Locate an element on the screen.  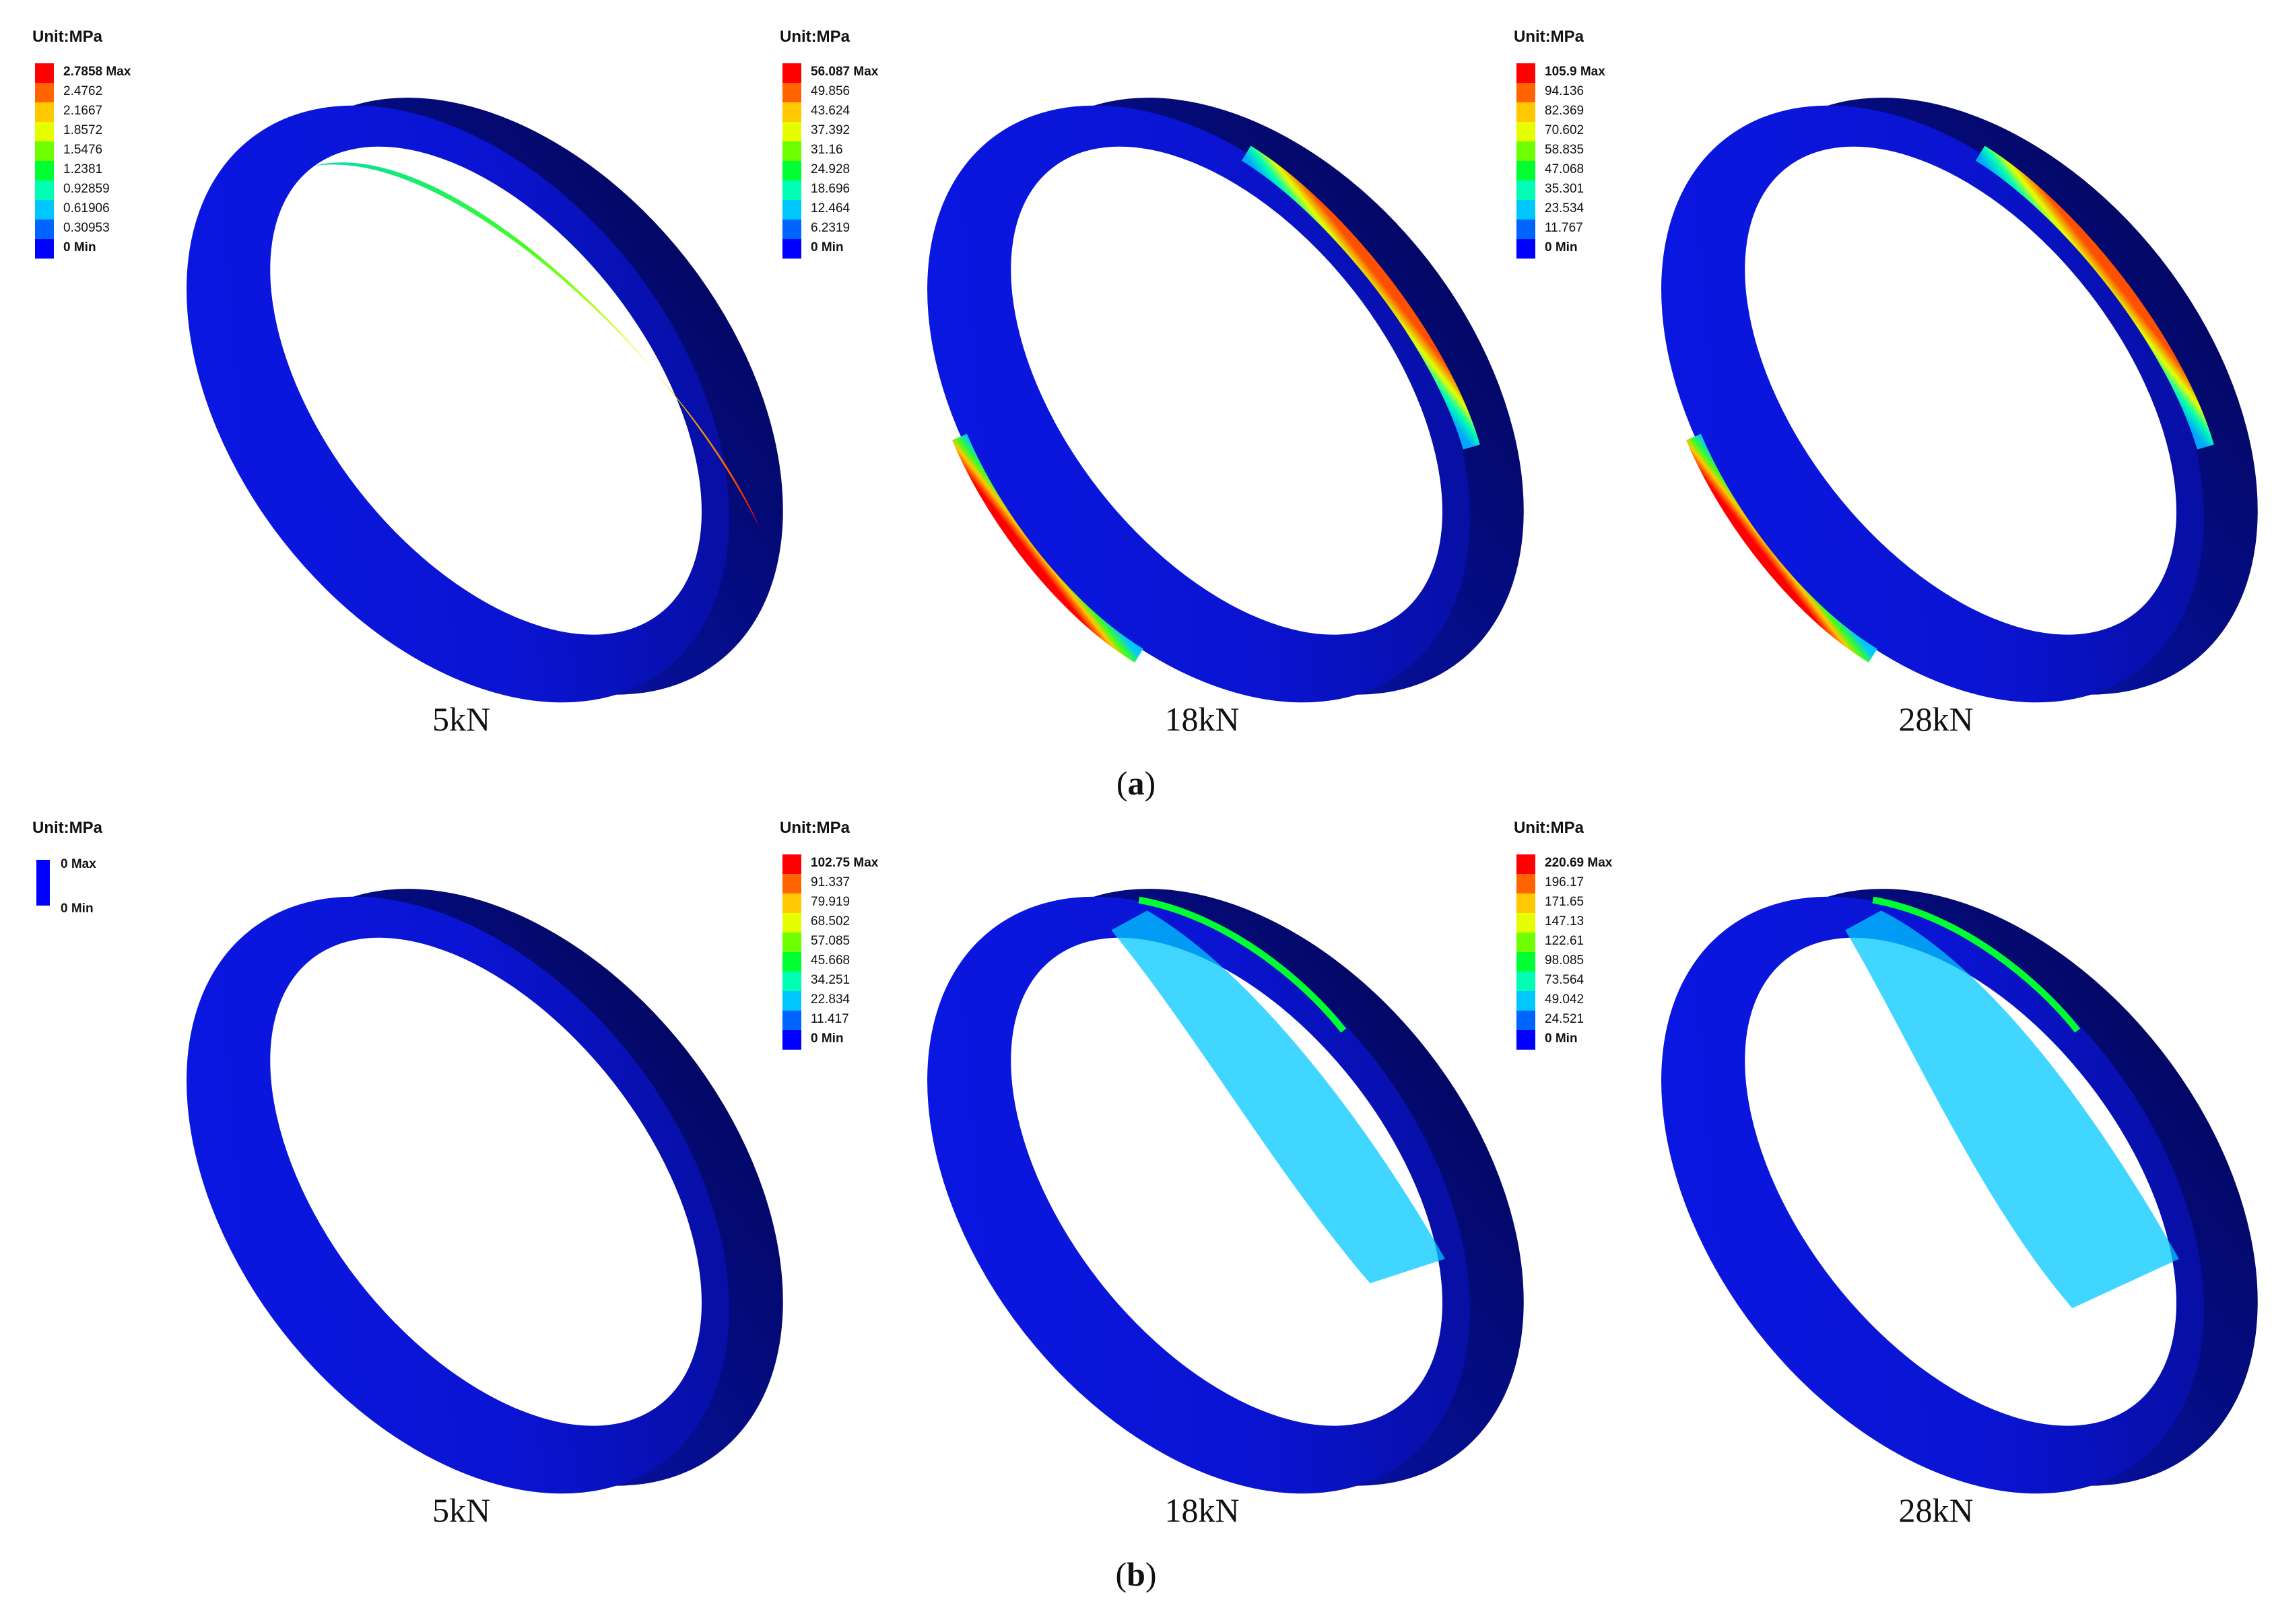
legend-tick-label: 98.085 is located at coordinates (1565, 960).